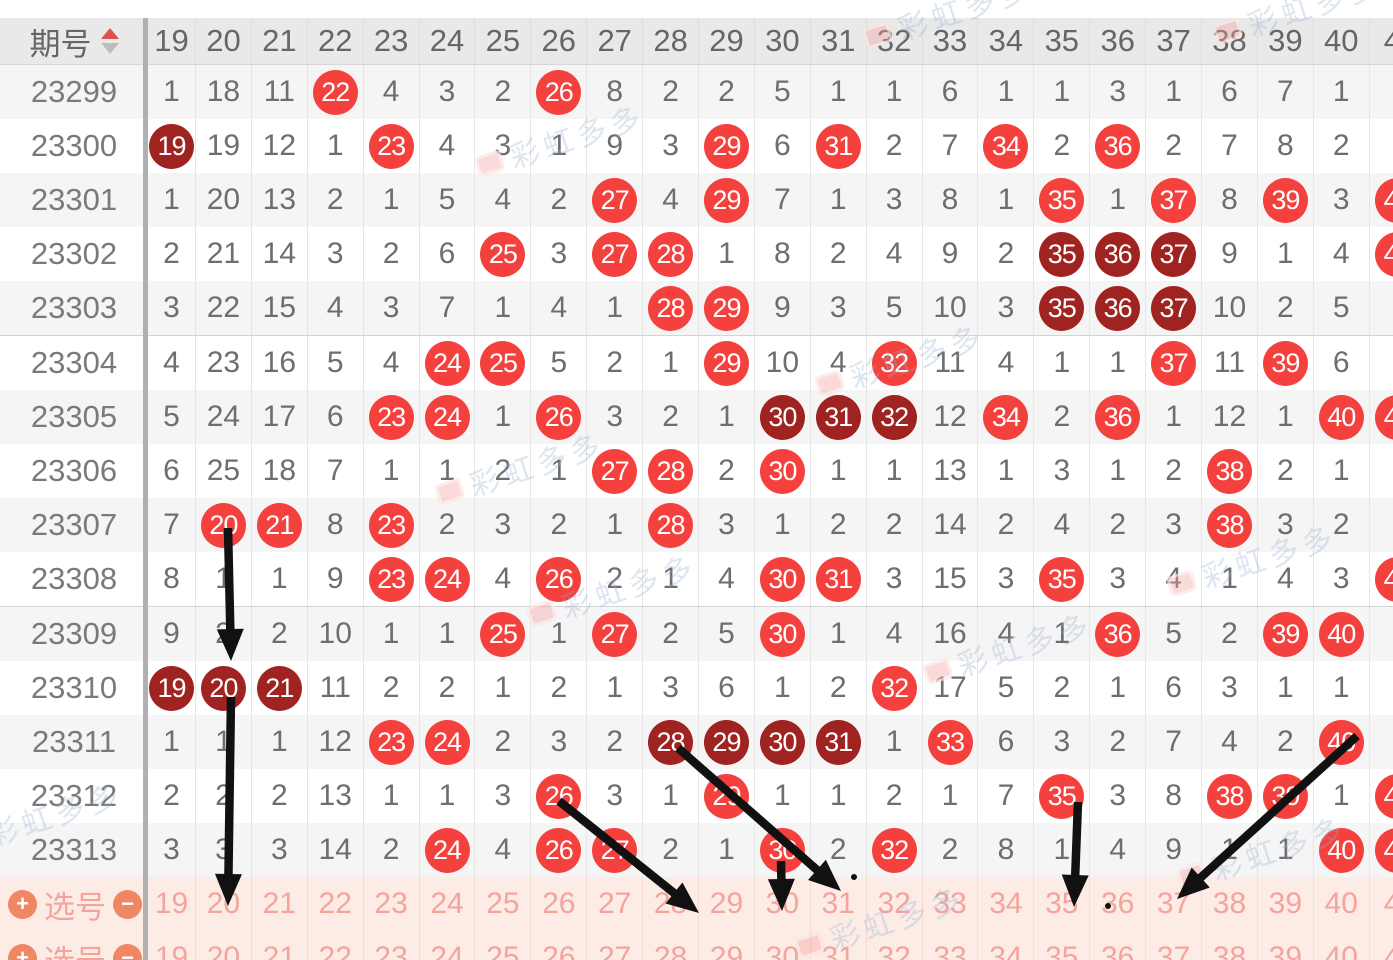 The width and height of the screenshot is (1393, 960). What do you see at coordinates (503, 634) in the screenshot?
I see `hit-circle: 25` at bounding box center [503, 634].